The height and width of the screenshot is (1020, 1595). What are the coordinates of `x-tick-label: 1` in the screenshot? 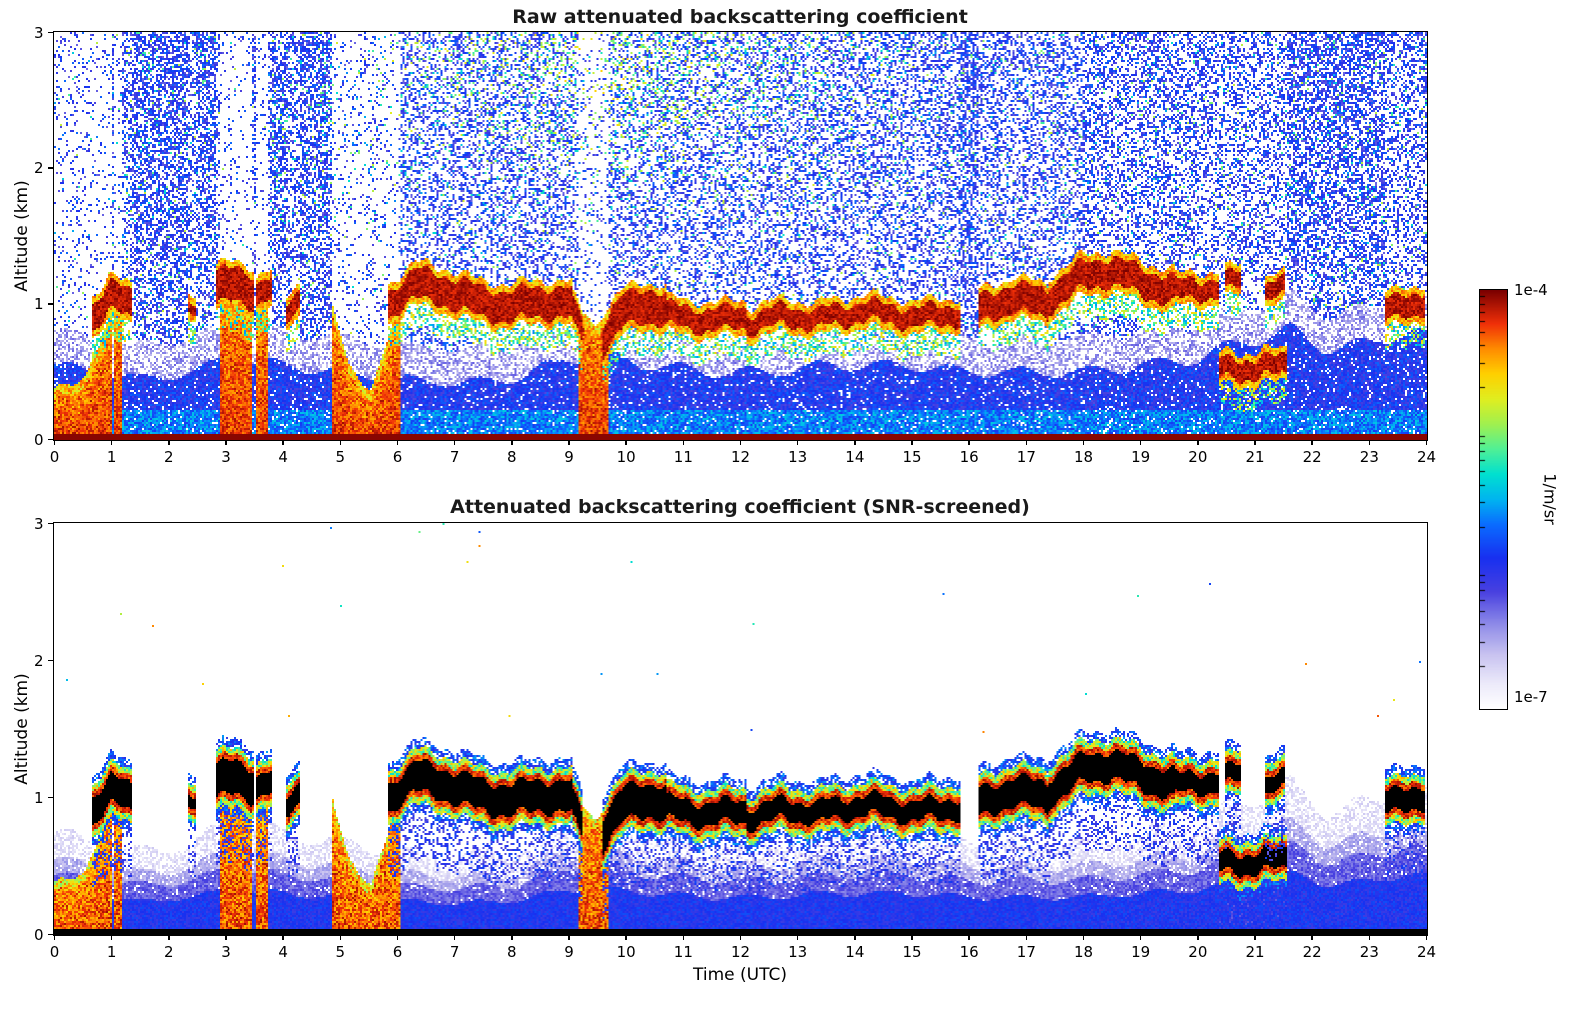 It's located at (111, 457).